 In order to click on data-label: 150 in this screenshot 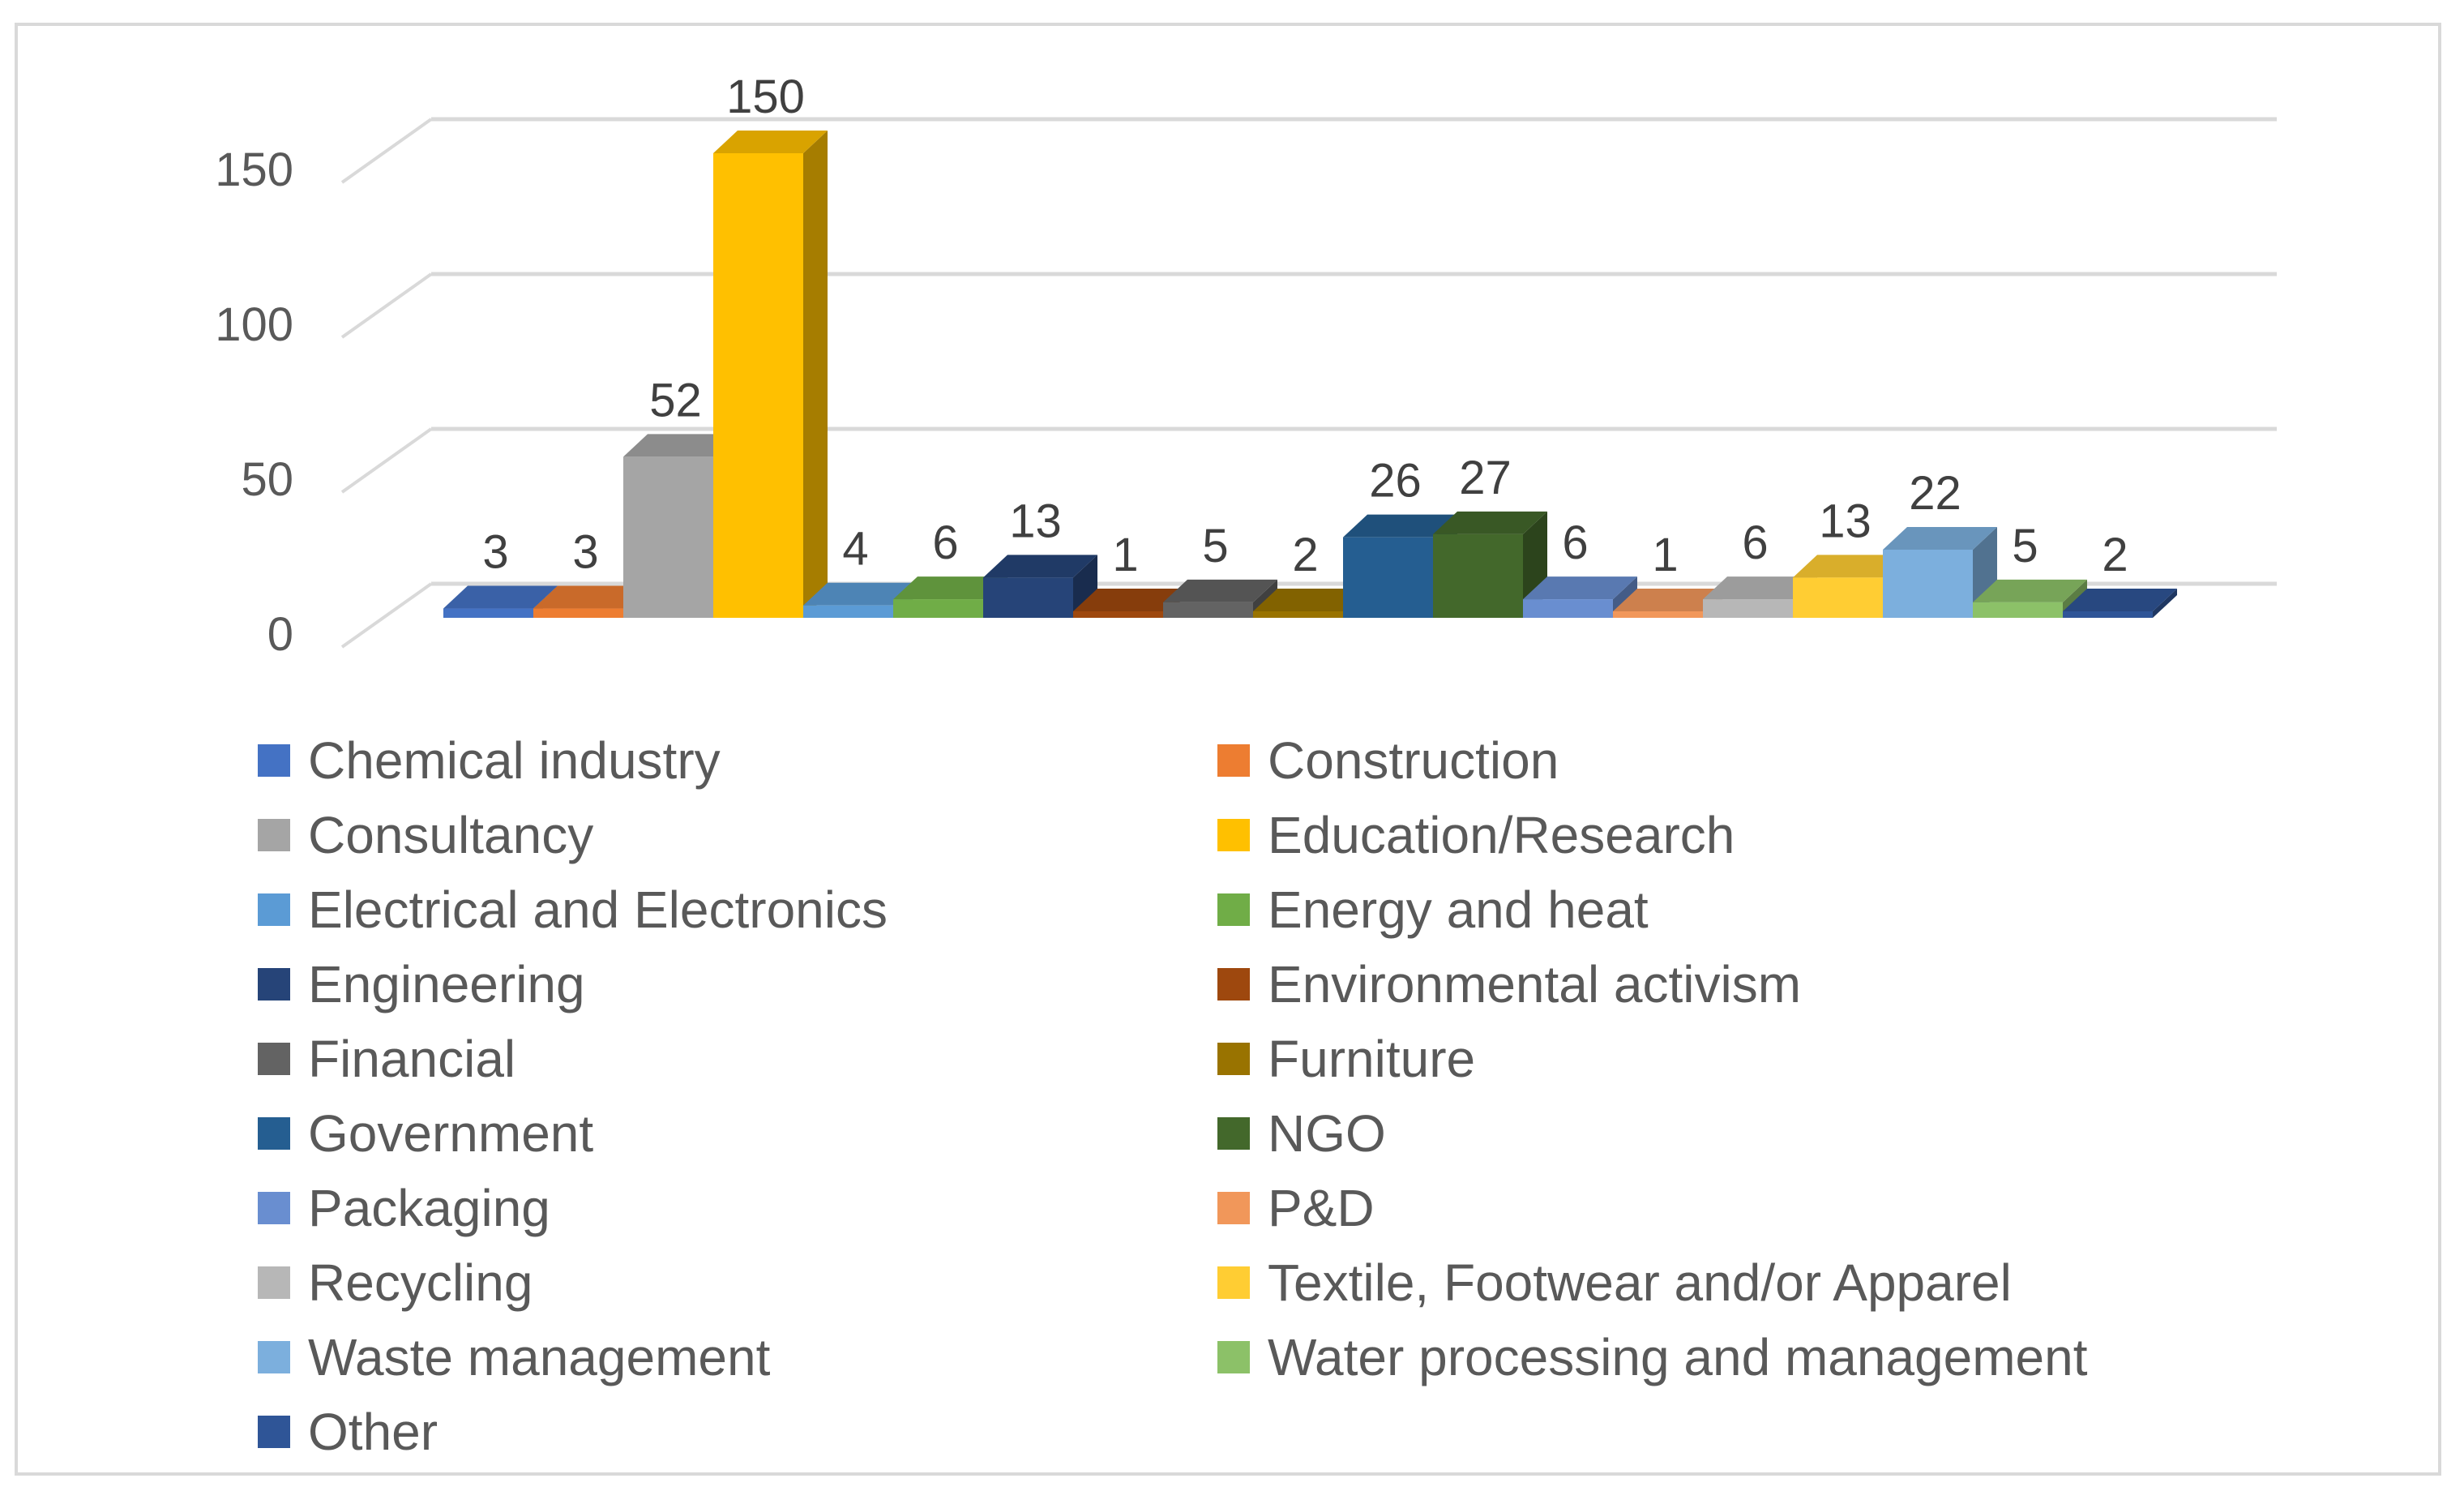, I will do `click(765, 97)`.